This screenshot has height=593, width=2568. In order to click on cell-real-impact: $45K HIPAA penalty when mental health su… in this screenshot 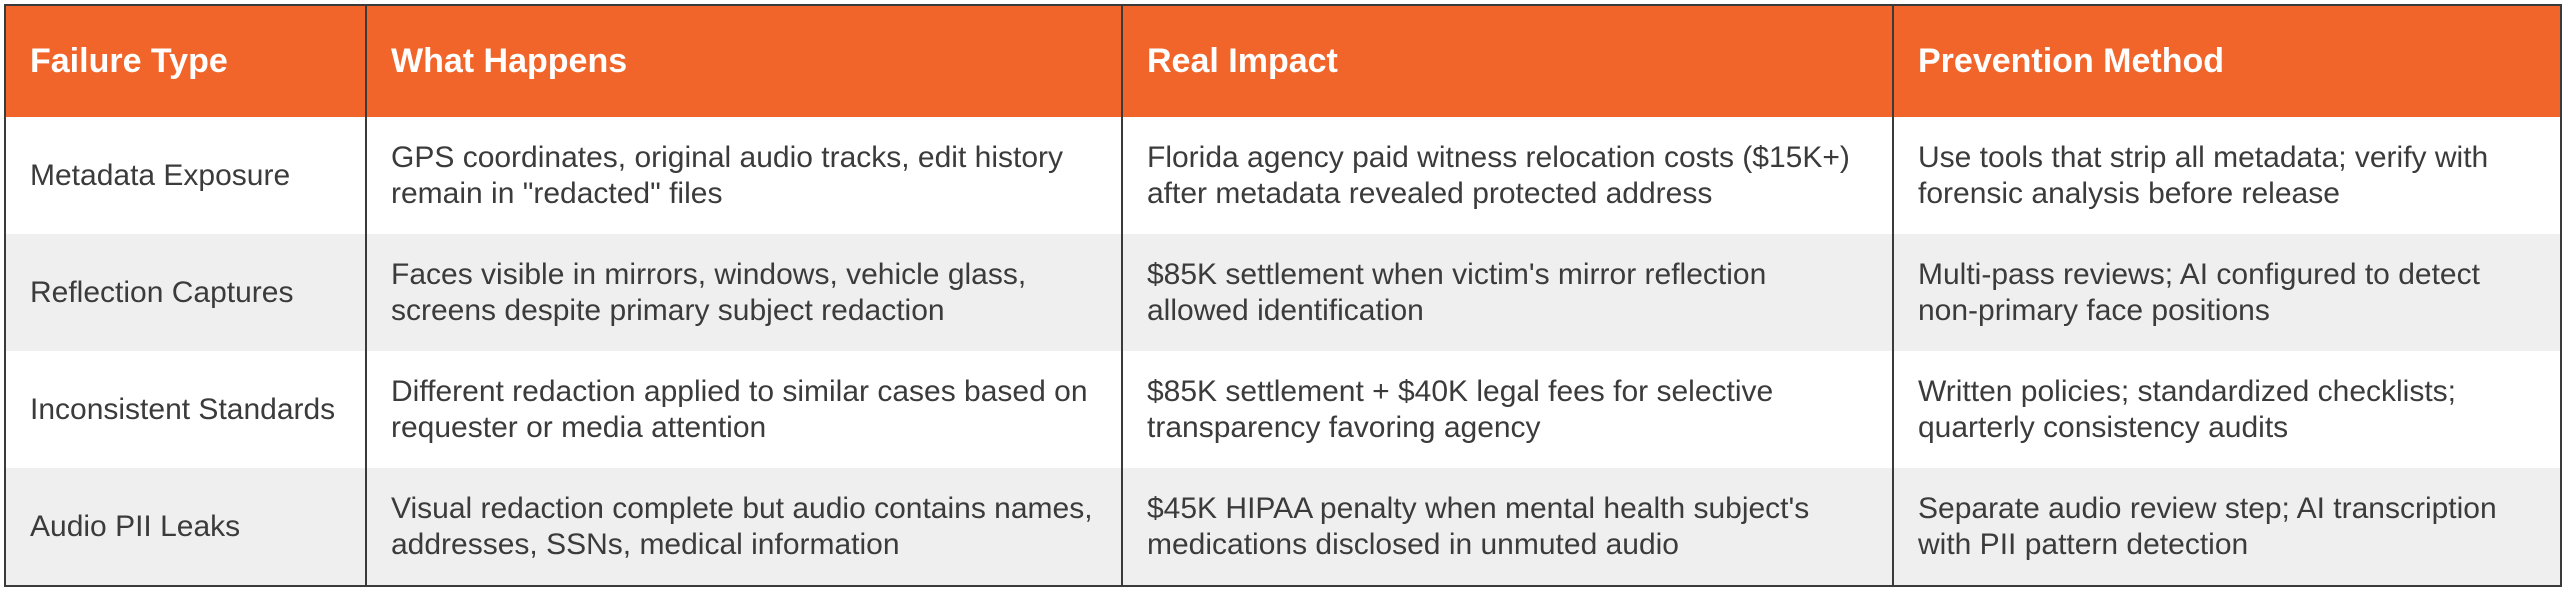, I will do `click(1507, 526)`.